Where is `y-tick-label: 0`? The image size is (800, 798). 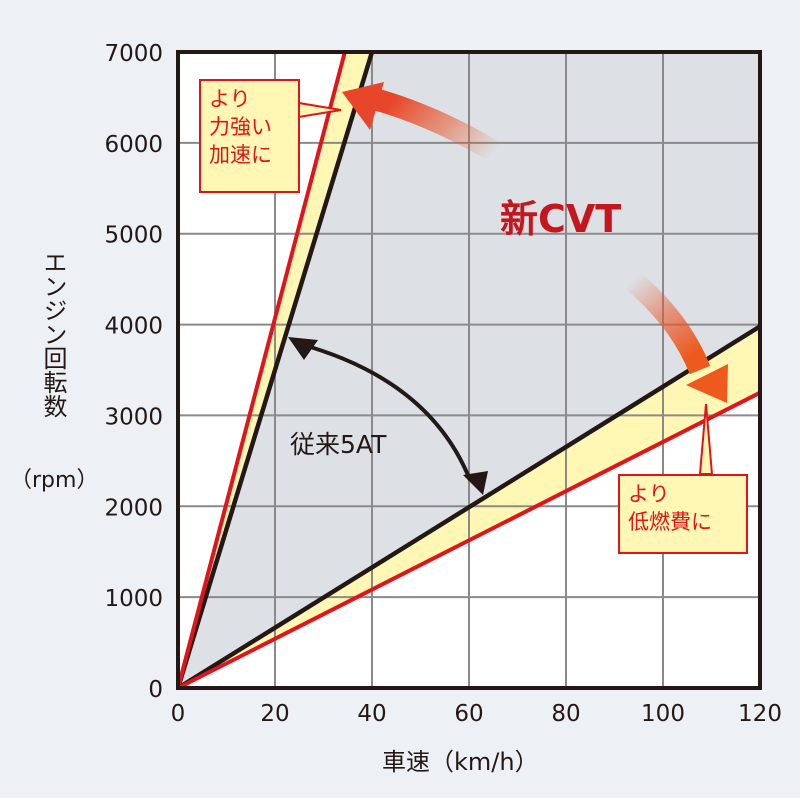
y-tick-label: 0 is located at coordinates (155, 690).